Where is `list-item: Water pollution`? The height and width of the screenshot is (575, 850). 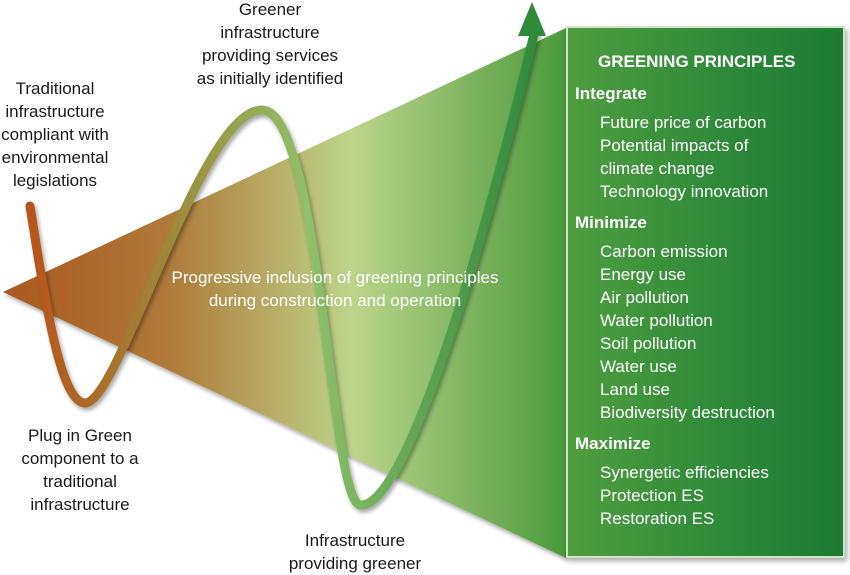
list-item: Water pollution is located at coordinates (656, 320).